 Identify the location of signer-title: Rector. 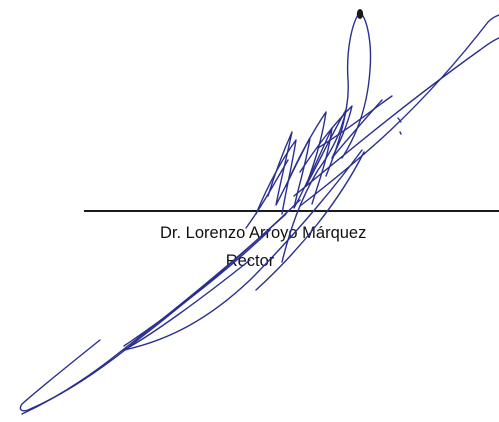
(250, 261).